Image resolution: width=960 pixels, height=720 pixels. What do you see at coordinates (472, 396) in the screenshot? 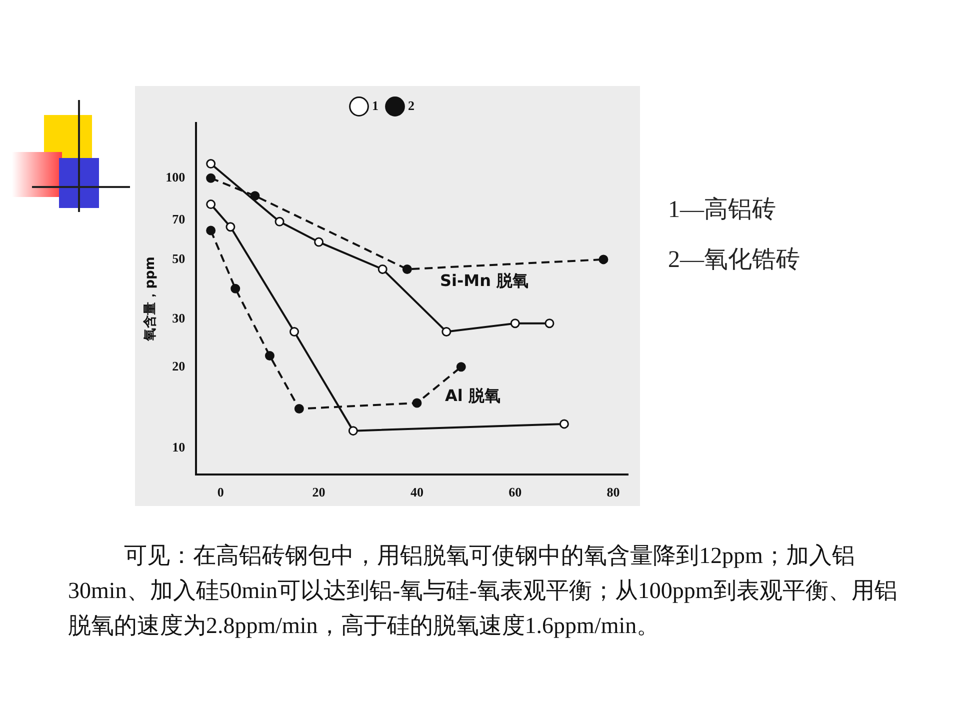
I see `annotation: Al 脱氧` at bounding box center [472, 396].